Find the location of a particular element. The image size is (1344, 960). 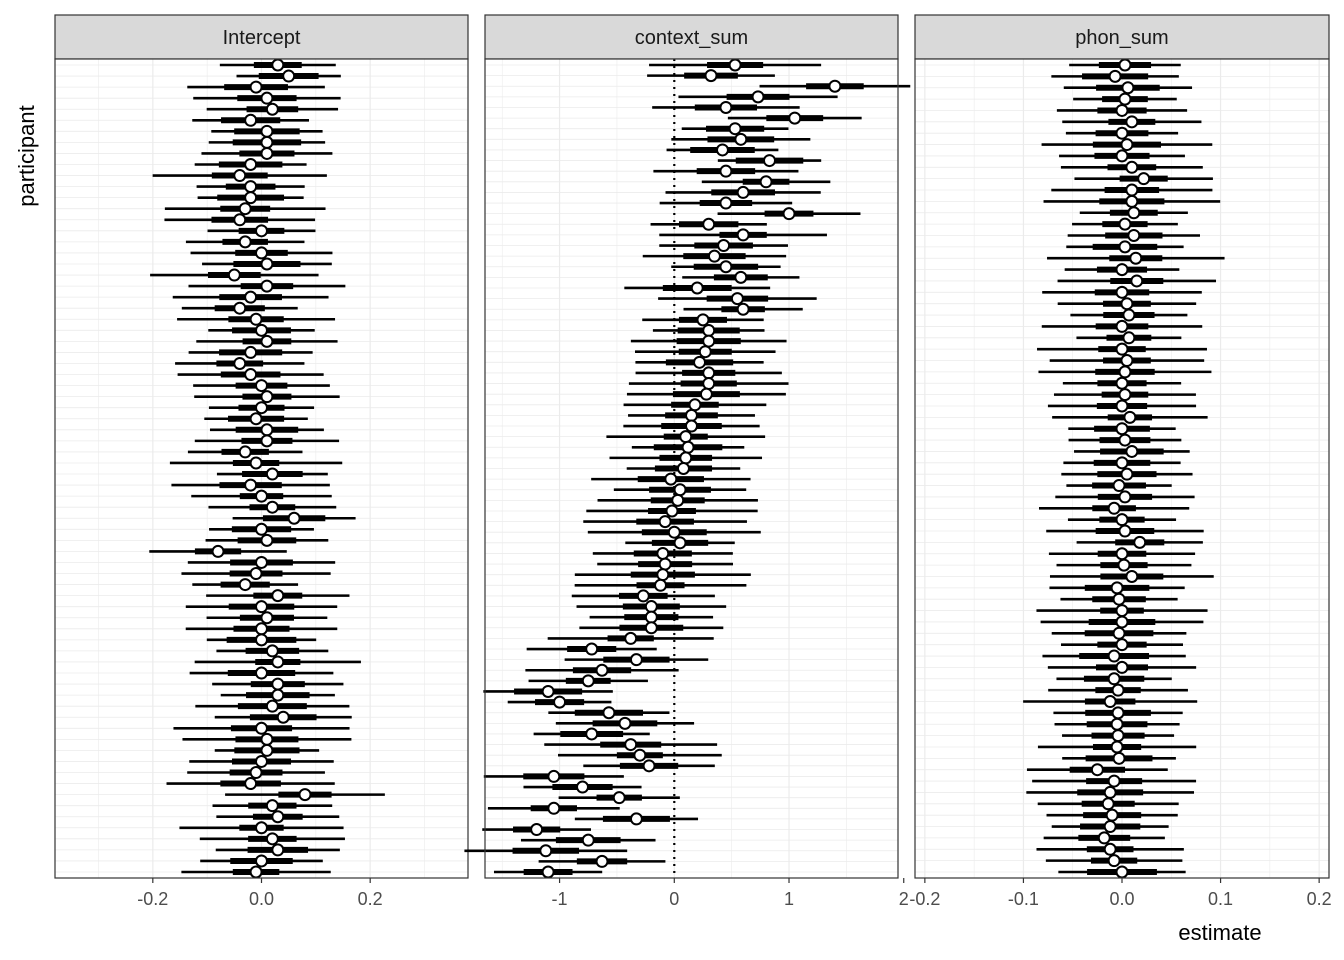

strip-label: context_sum is located at coordinates (691, 38).